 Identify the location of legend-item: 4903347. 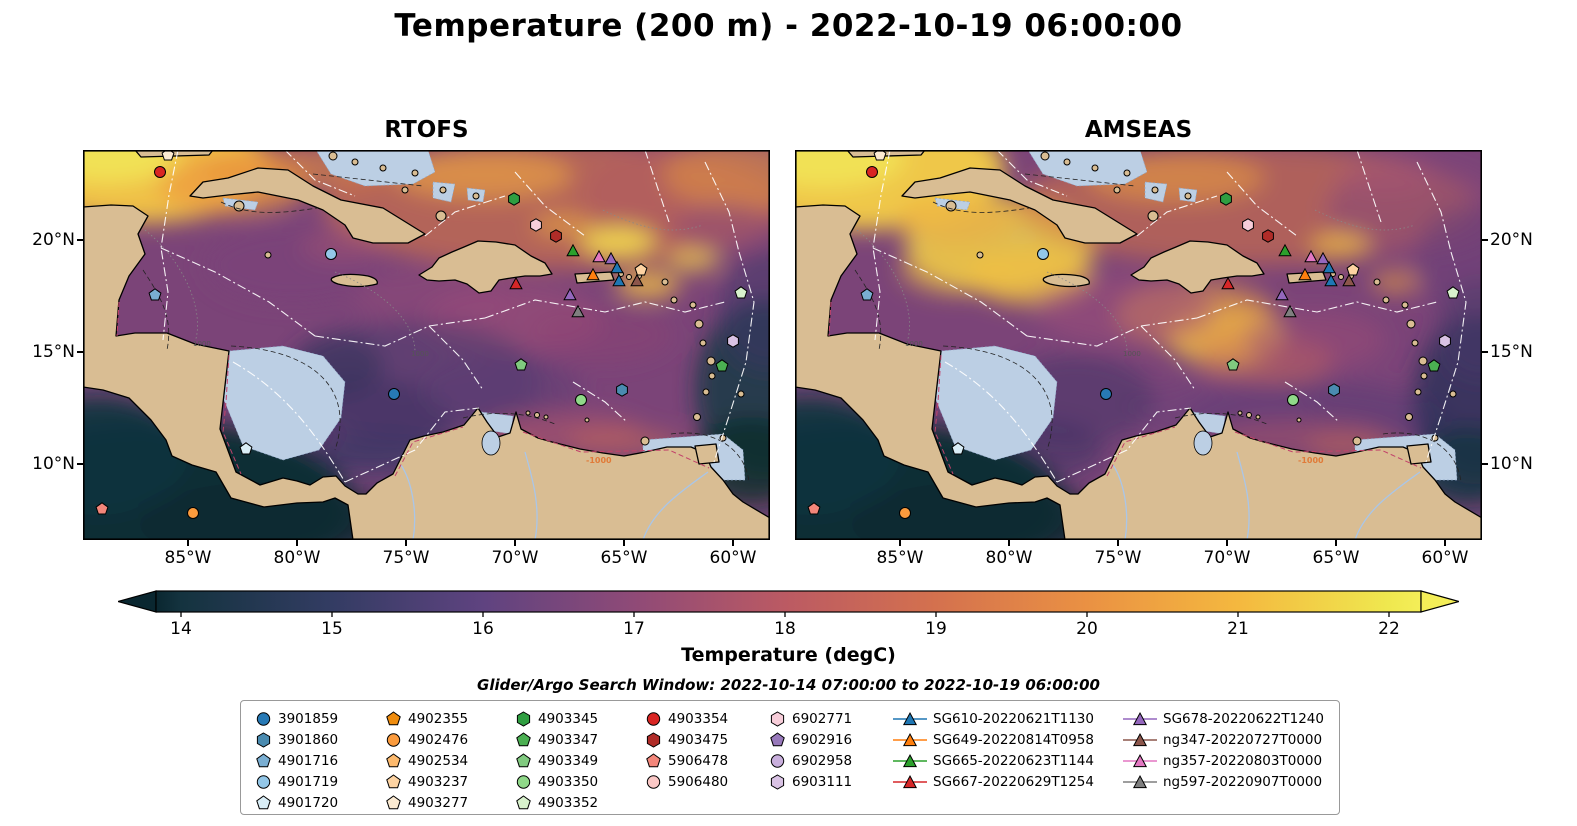
(556, 739).